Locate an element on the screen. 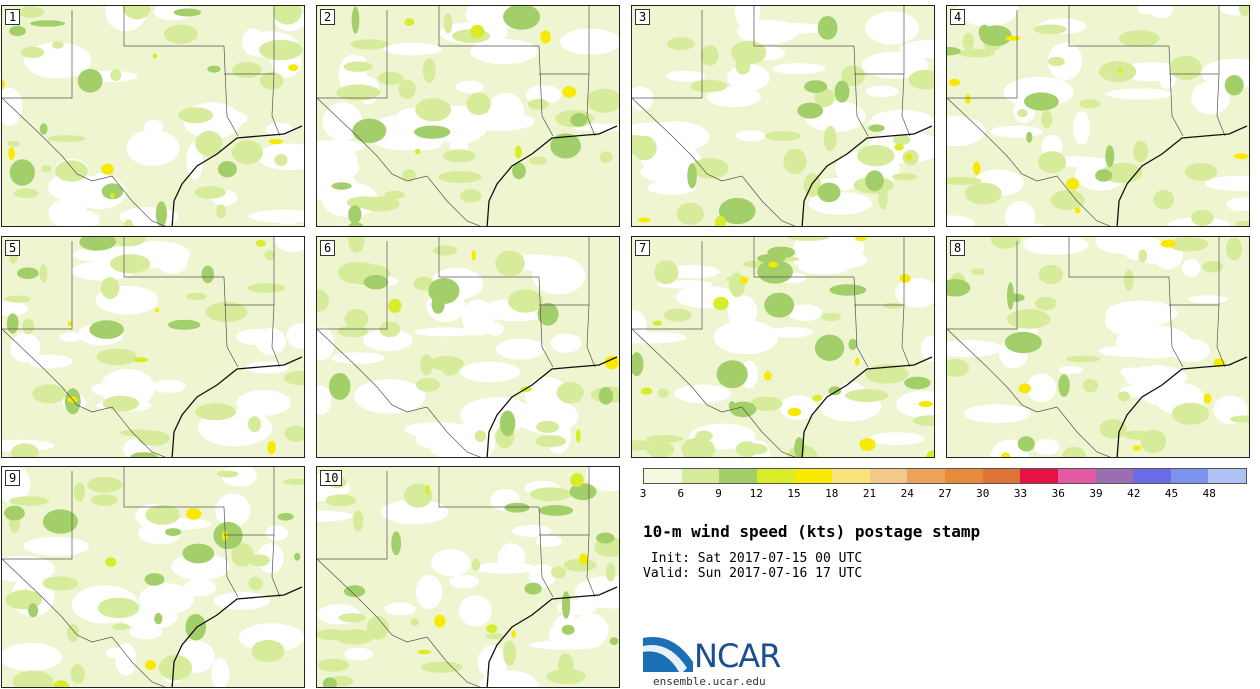 This screenshot has height=689, width=1260. colorbar-tick-label: 24 is located at coordinates (907, 493).